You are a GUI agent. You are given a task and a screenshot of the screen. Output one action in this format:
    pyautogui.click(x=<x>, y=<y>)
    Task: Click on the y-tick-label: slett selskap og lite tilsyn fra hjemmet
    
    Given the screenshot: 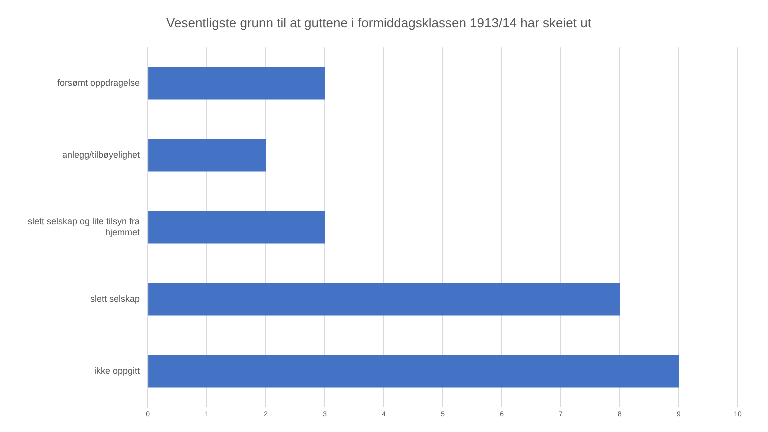 What is the action you would take?
    pyautogui.click(x=84, y=227)
    